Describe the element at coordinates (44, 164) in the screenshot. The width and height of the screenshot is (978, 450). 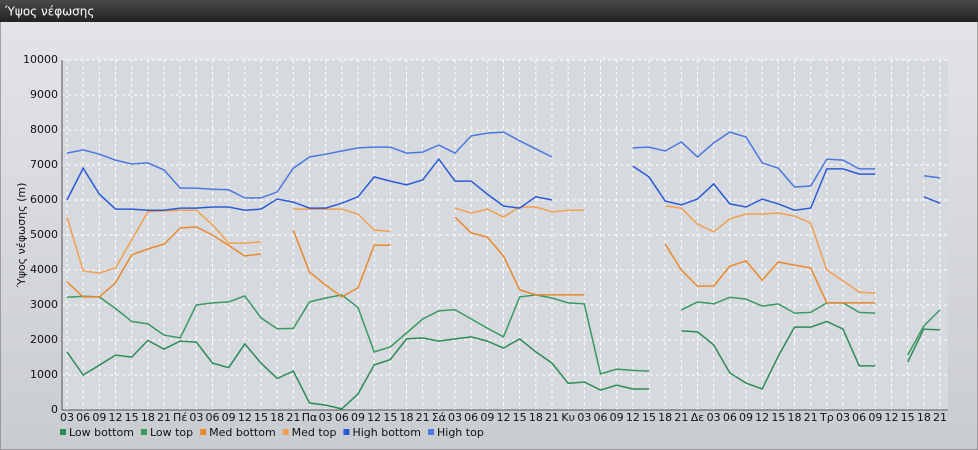
I see `y-tick-label: 7000` at that location.